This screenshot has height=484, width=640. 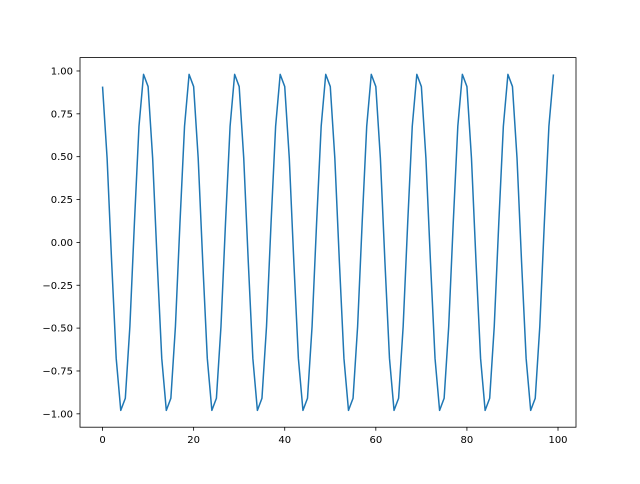 What do you see at coordinates (193, 440) in the screenshot?
I see `x-tick-label: 20` at bounding box center [193, 440].